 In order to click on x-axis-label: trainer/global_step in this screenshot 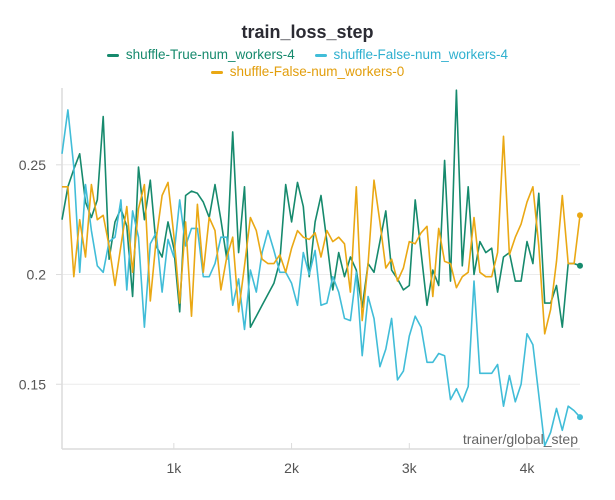, I will do `click(520, 439)`.